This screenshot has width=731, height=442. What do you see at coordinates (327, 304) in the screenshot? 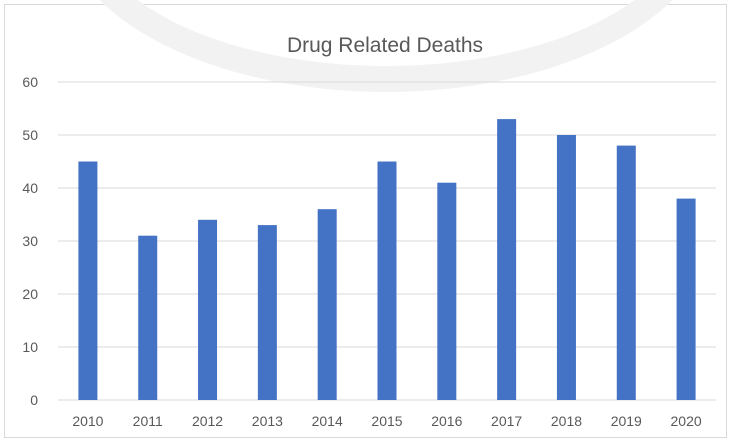
I see `bar-2014` at bounding box center [327, 304].